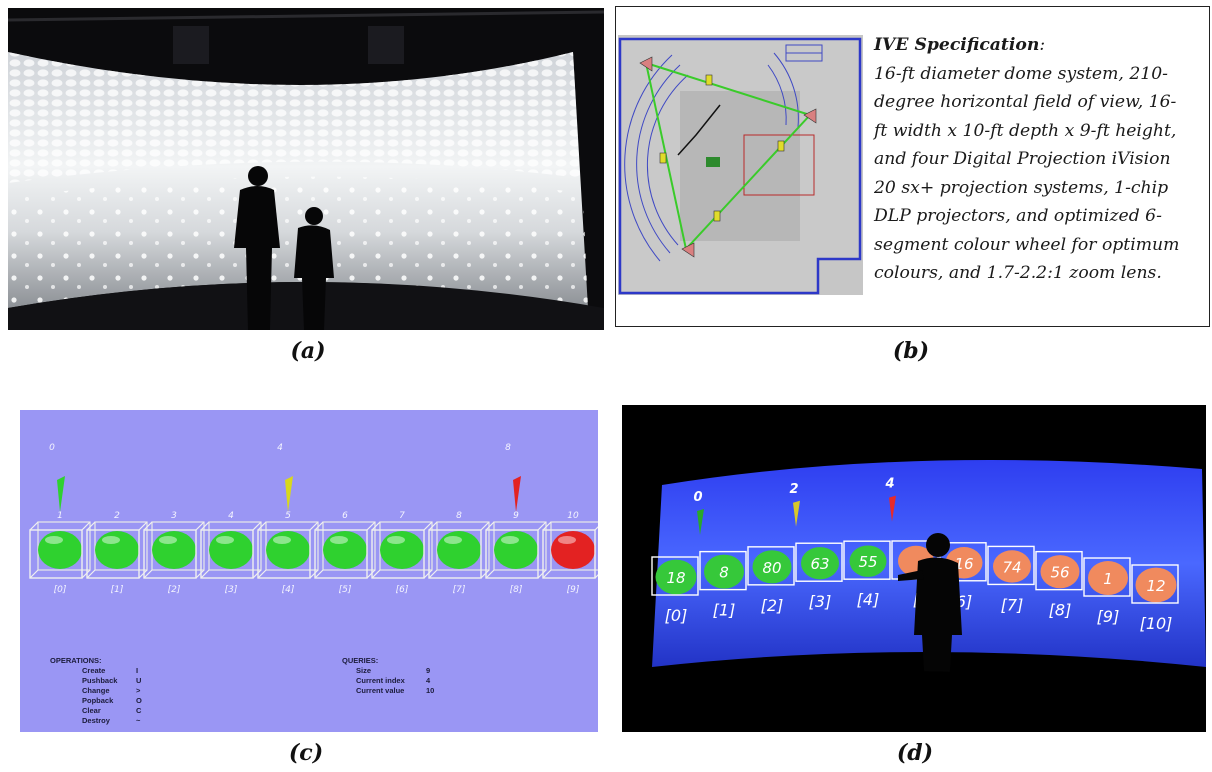 The height and width of the screenshot is (772, 1212). Describe the element at coordinates (388, 681) in the screenshot. I see `query-row: Current index 4` at that location.